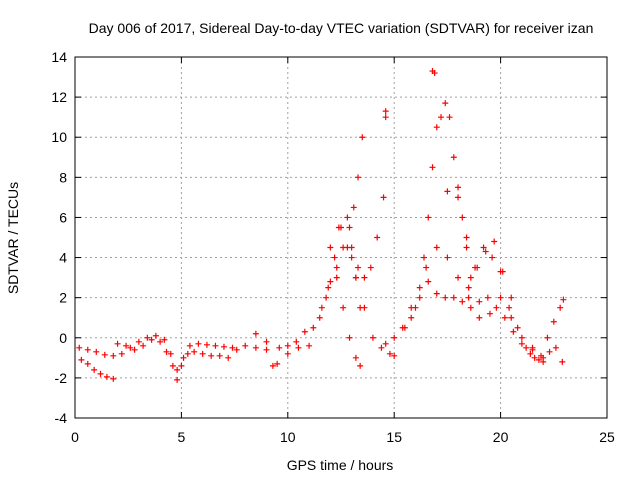 This screenshot has width=640, height=480. Describe the element at coordinates (59, 97) in the screenshot. I see `y-tick-label: 12` at that location.